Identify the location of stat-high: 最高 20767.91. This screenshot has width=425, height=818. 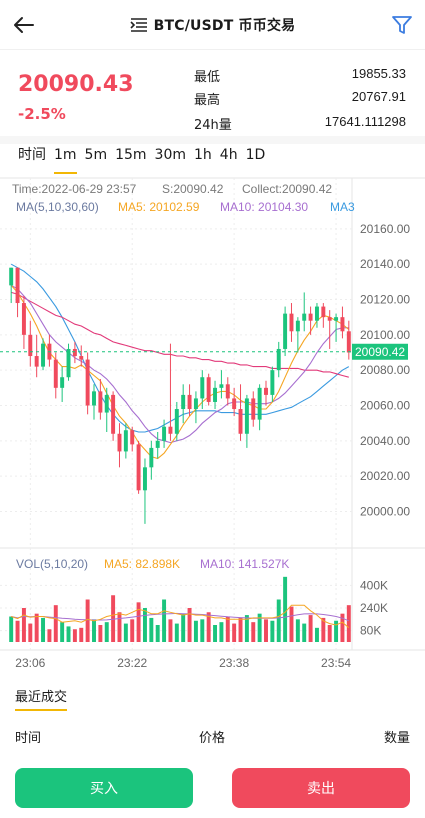
(300, 98).